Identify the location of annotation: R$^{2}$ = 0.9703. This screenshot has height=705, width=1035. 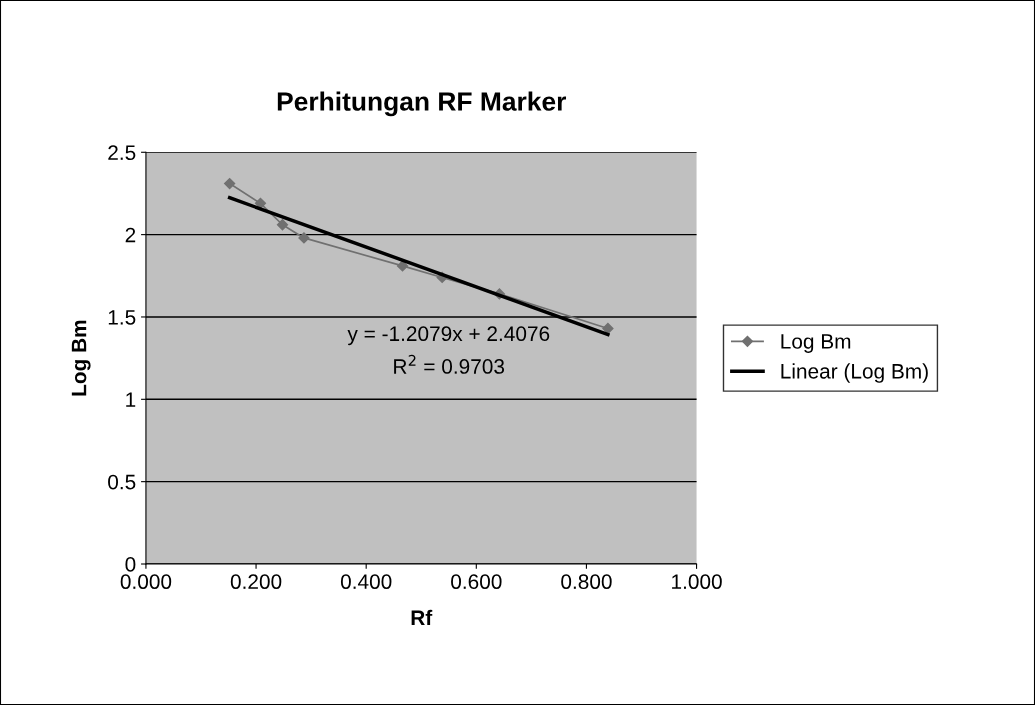
(449, 364).